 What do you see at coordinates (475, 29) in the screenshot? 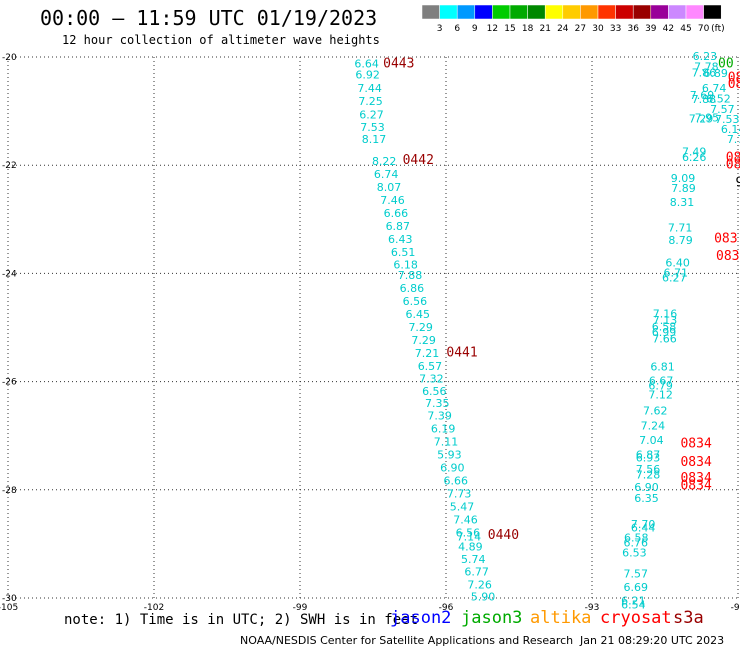
I see `colorbar-tick-label: 9` at bounding box center [475, 29].